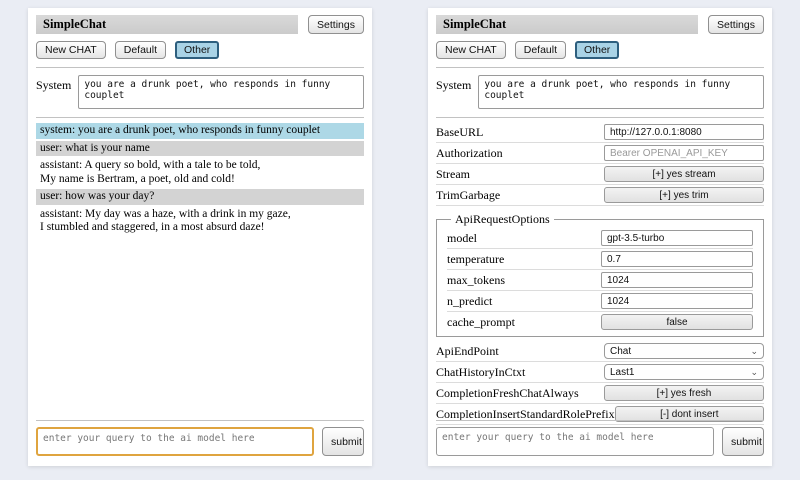 The image size is (800, 480). What do you see at coordinates (507, 392) in the screenshot?
I see `completionfreshchatalways-label: CompletionFreshChatAlways` at bounding box center [507, 392].